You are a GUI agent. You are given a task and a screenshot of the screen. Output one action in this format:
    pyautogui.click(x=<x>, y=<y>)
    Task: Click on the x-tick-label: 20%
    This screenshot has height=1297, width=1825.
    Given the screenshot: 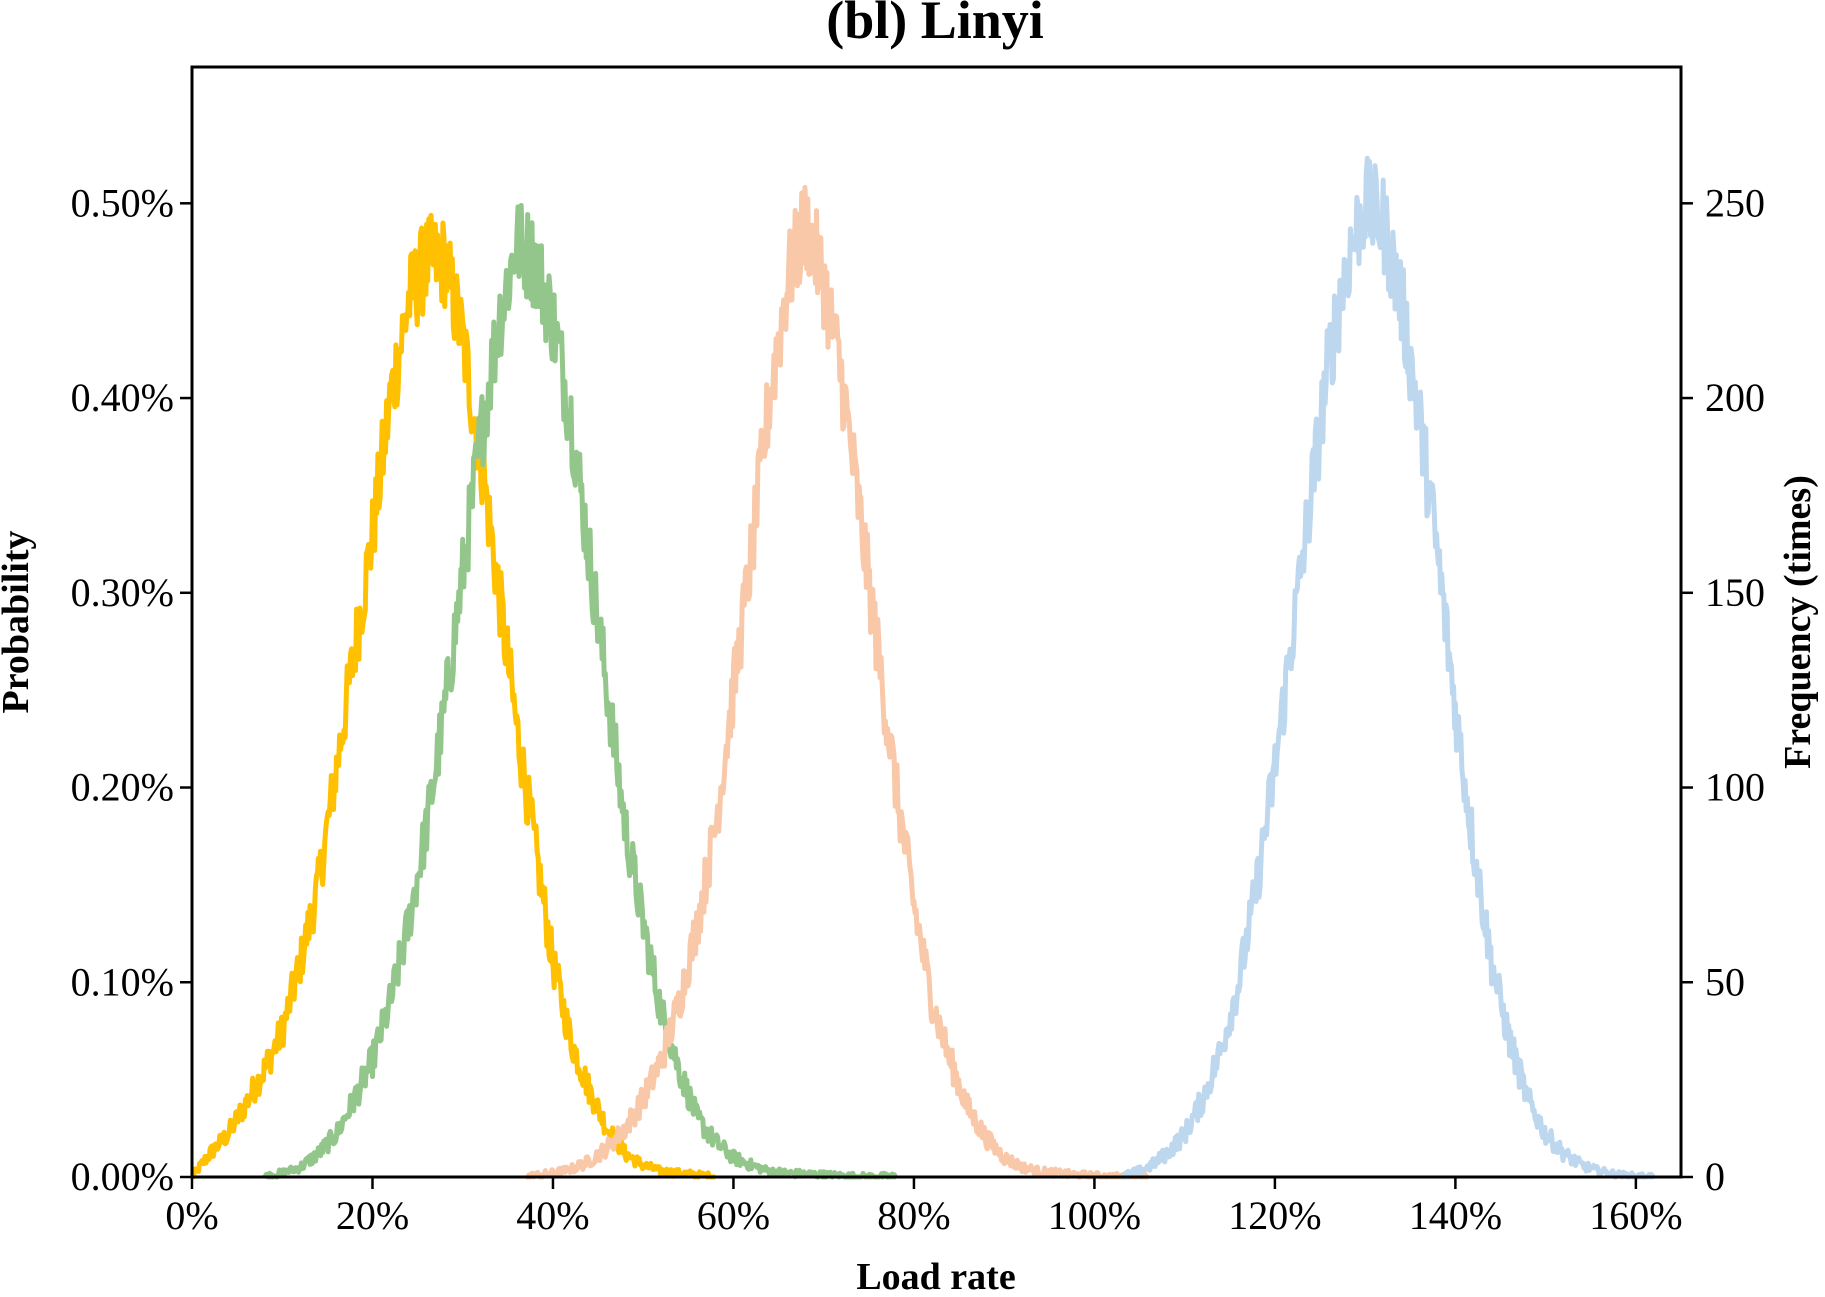 What is the action you would take?
    pyautogui.click(x=372, y=1215)
    